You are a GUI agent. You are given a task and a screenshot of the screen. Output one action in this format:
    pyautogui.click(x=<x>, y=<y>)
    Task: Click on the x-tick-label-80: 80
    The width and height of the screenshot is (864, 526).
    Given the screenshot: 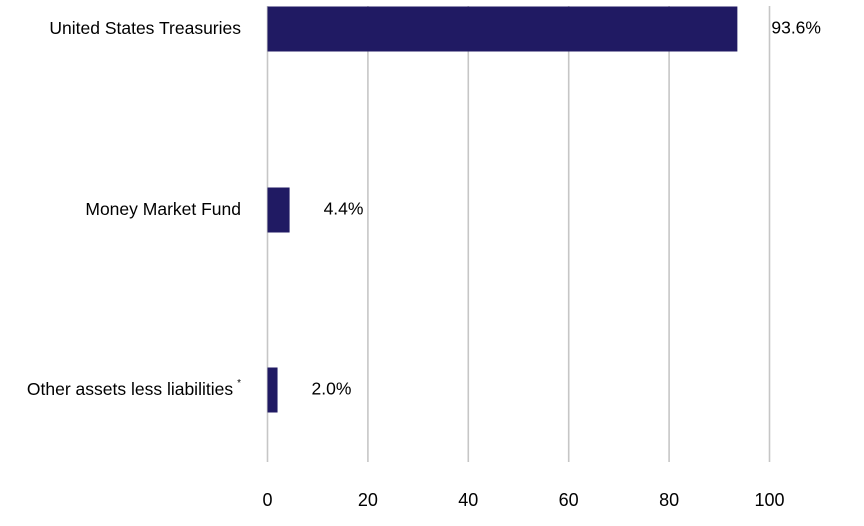 What is the action you would take?
    pyautogui.click(x=669, y=500)
    